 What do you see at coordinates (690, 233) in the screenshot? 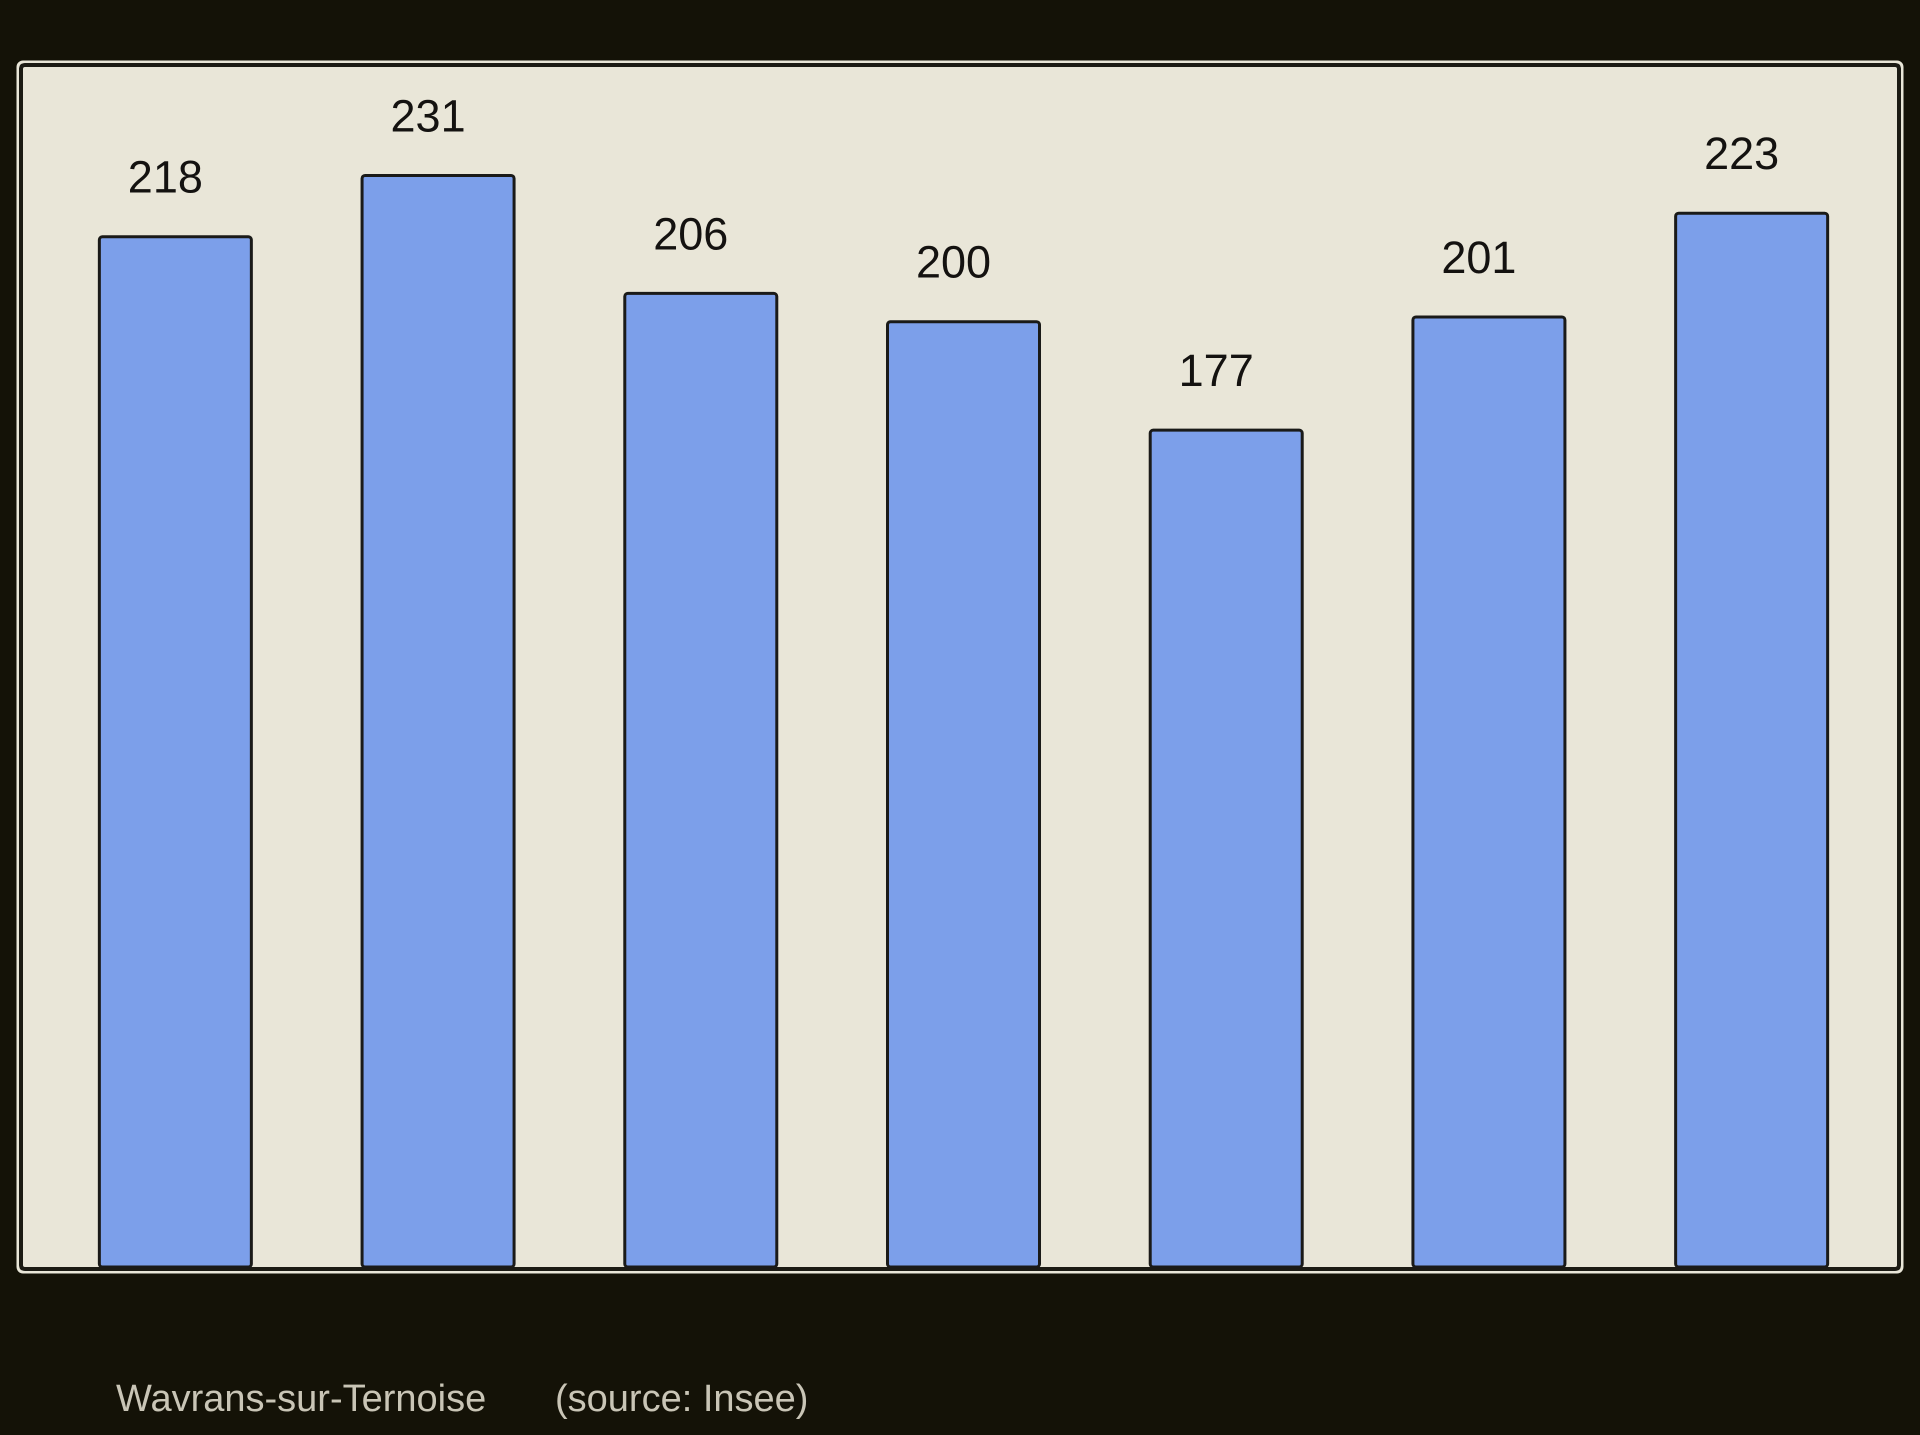
I see `value-label: 206` at bounding box center [690, 233].